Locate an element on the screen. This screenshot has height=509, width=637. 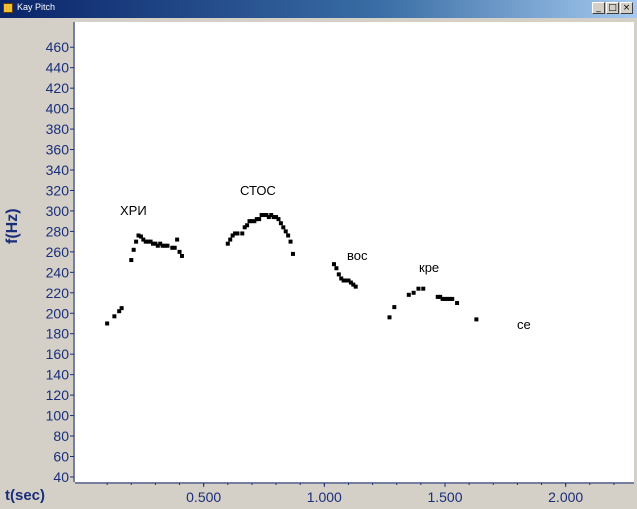
y-tick-label: 60 is located at coordinates (61, 456).